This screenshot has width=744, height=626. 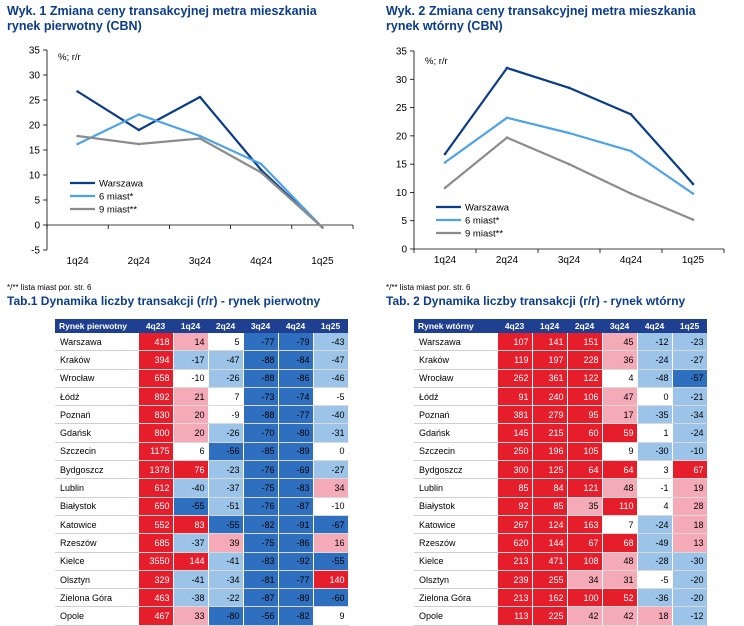 What do you see at coordinates (455, 326) in the screenshot?
I see `row-header-label: Rynek wtórny` at bounding box center [455, 326].